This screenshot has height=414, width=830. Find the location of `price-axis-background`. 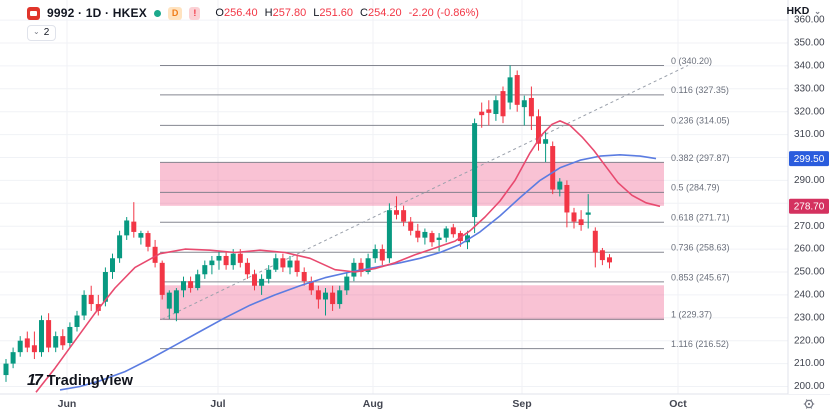

price-axis-background is located at coordinates (809, 197).